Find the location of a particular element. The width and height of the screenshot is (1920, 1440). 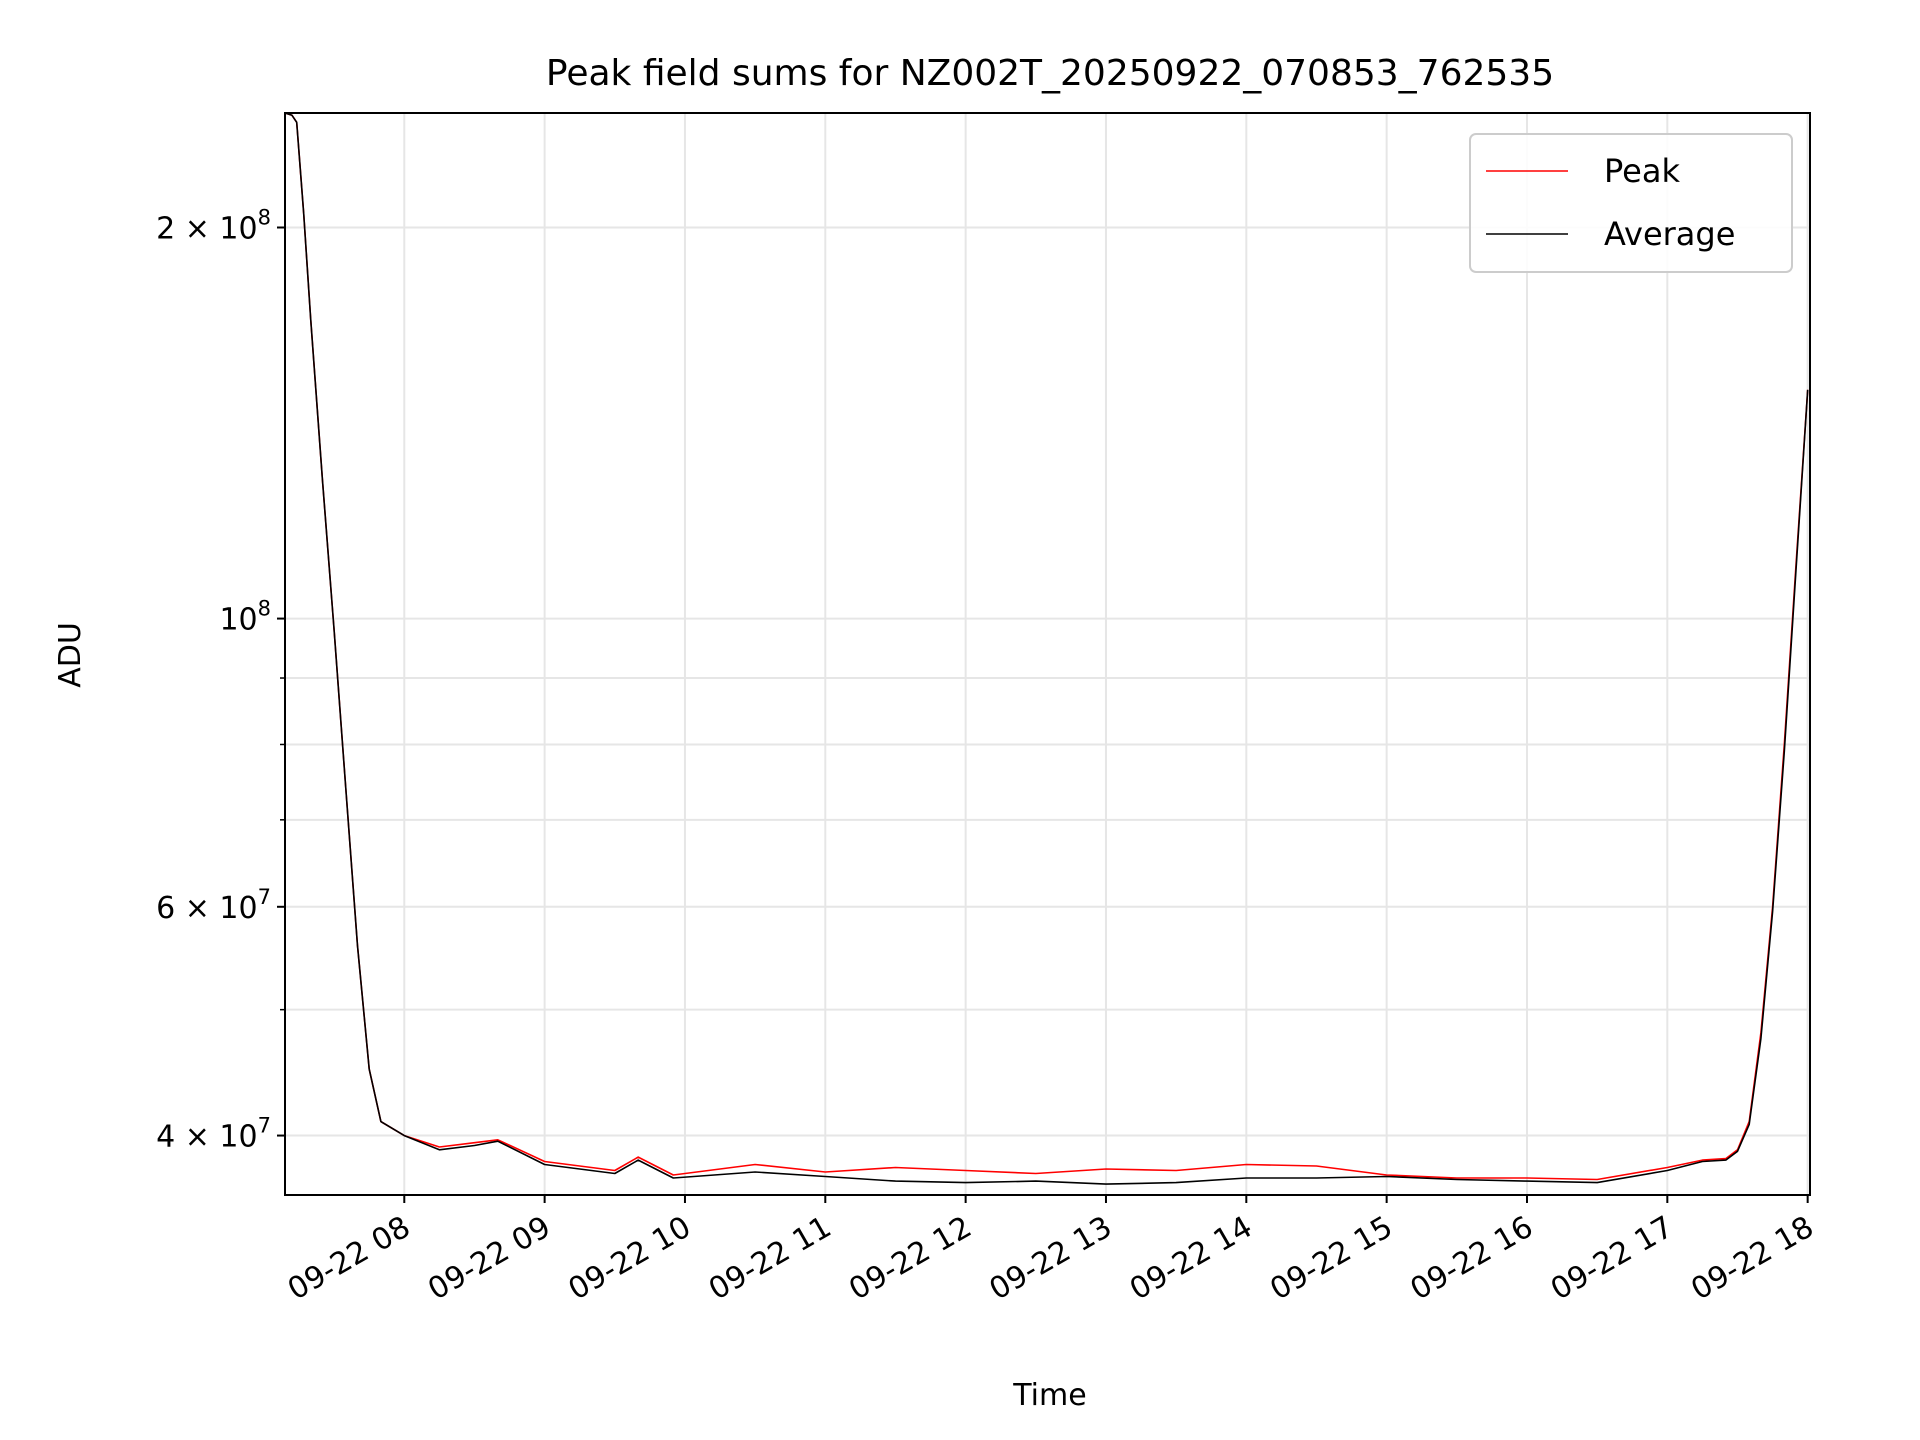

legend-label-peak: Peak is located at coordinates (1642, 171).